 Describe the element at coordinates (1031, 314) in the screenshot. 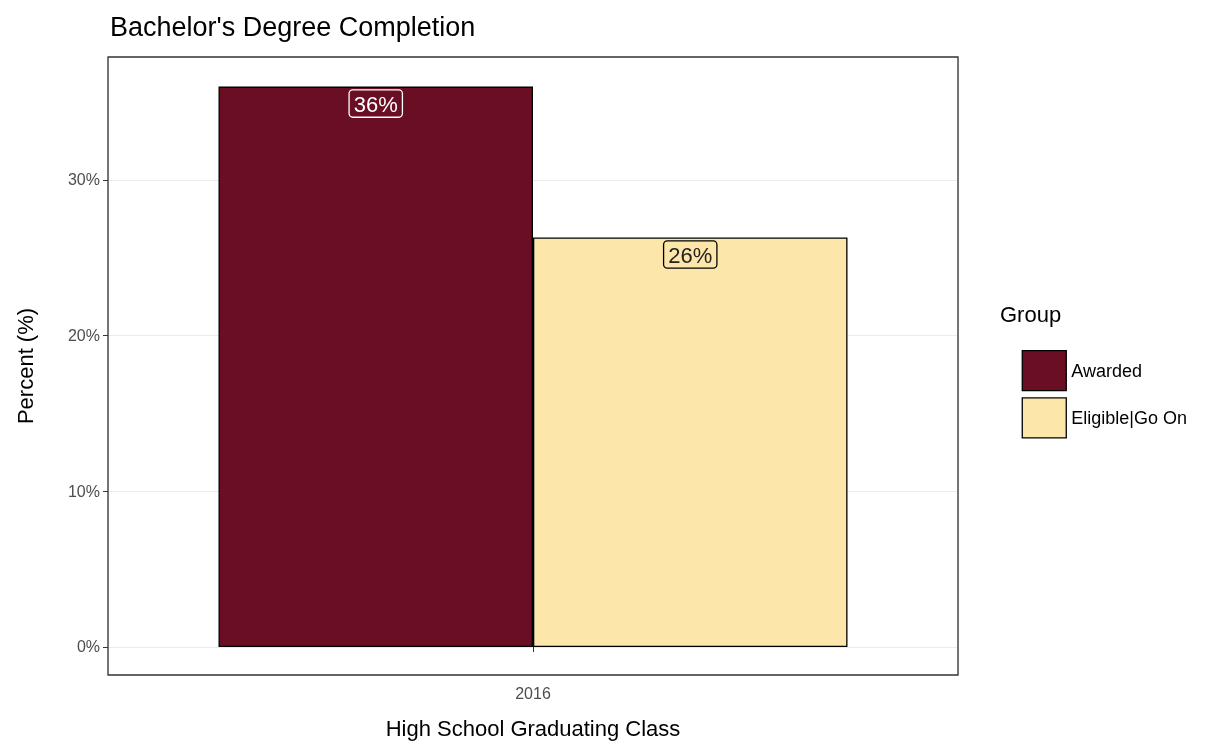

I see `legend-title: Group` at that location.